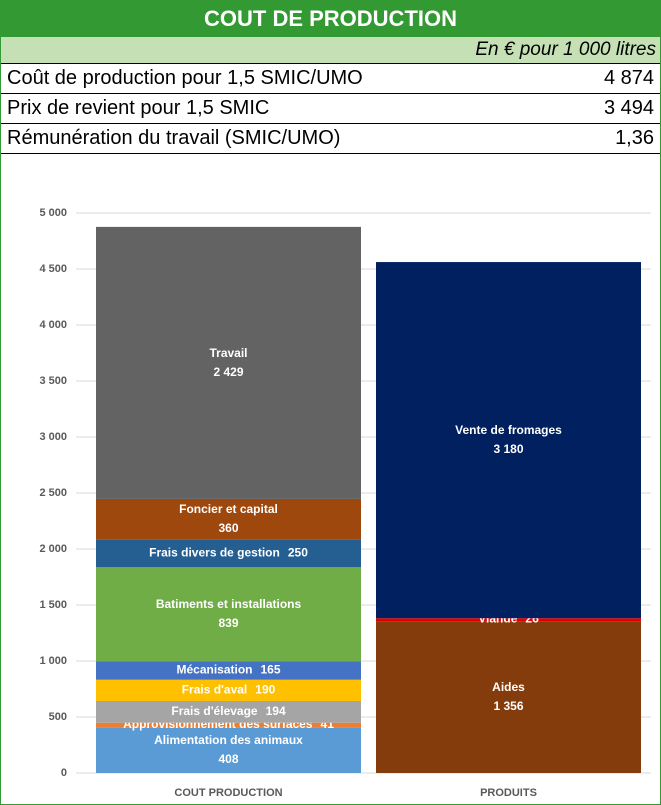  I want to click on y-tick-label: 5 000, so click(53, 213).